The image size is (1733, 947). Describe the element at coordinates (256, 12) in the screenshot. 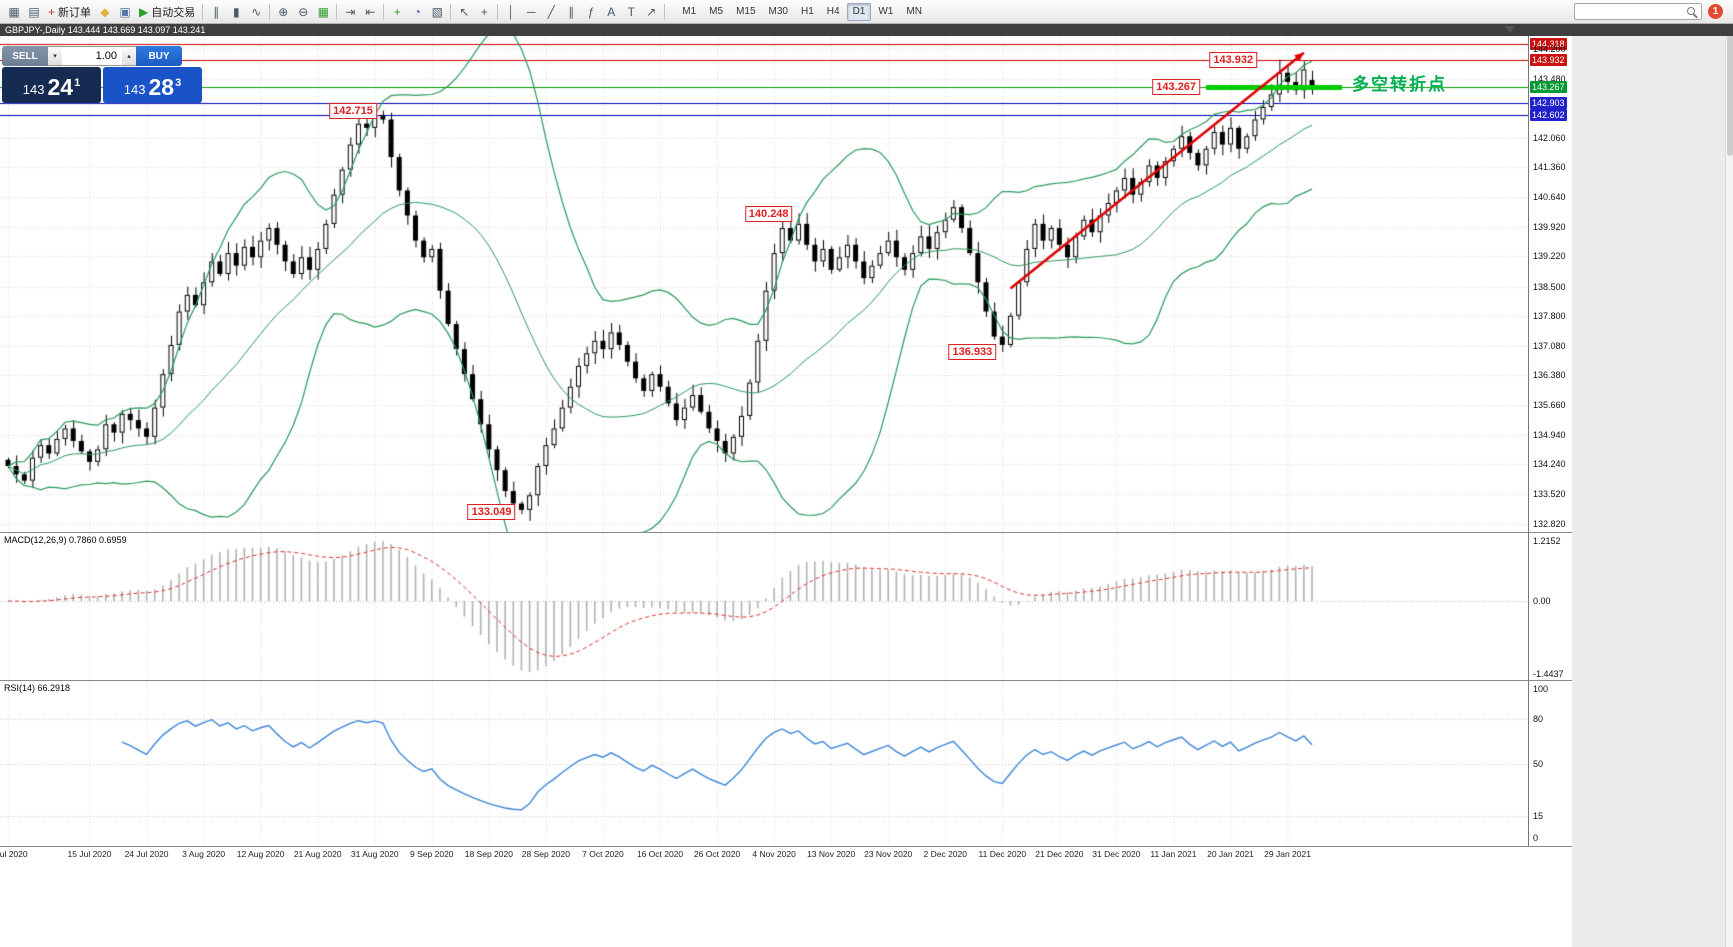

I see `line-chart-button: ∿` at that location.